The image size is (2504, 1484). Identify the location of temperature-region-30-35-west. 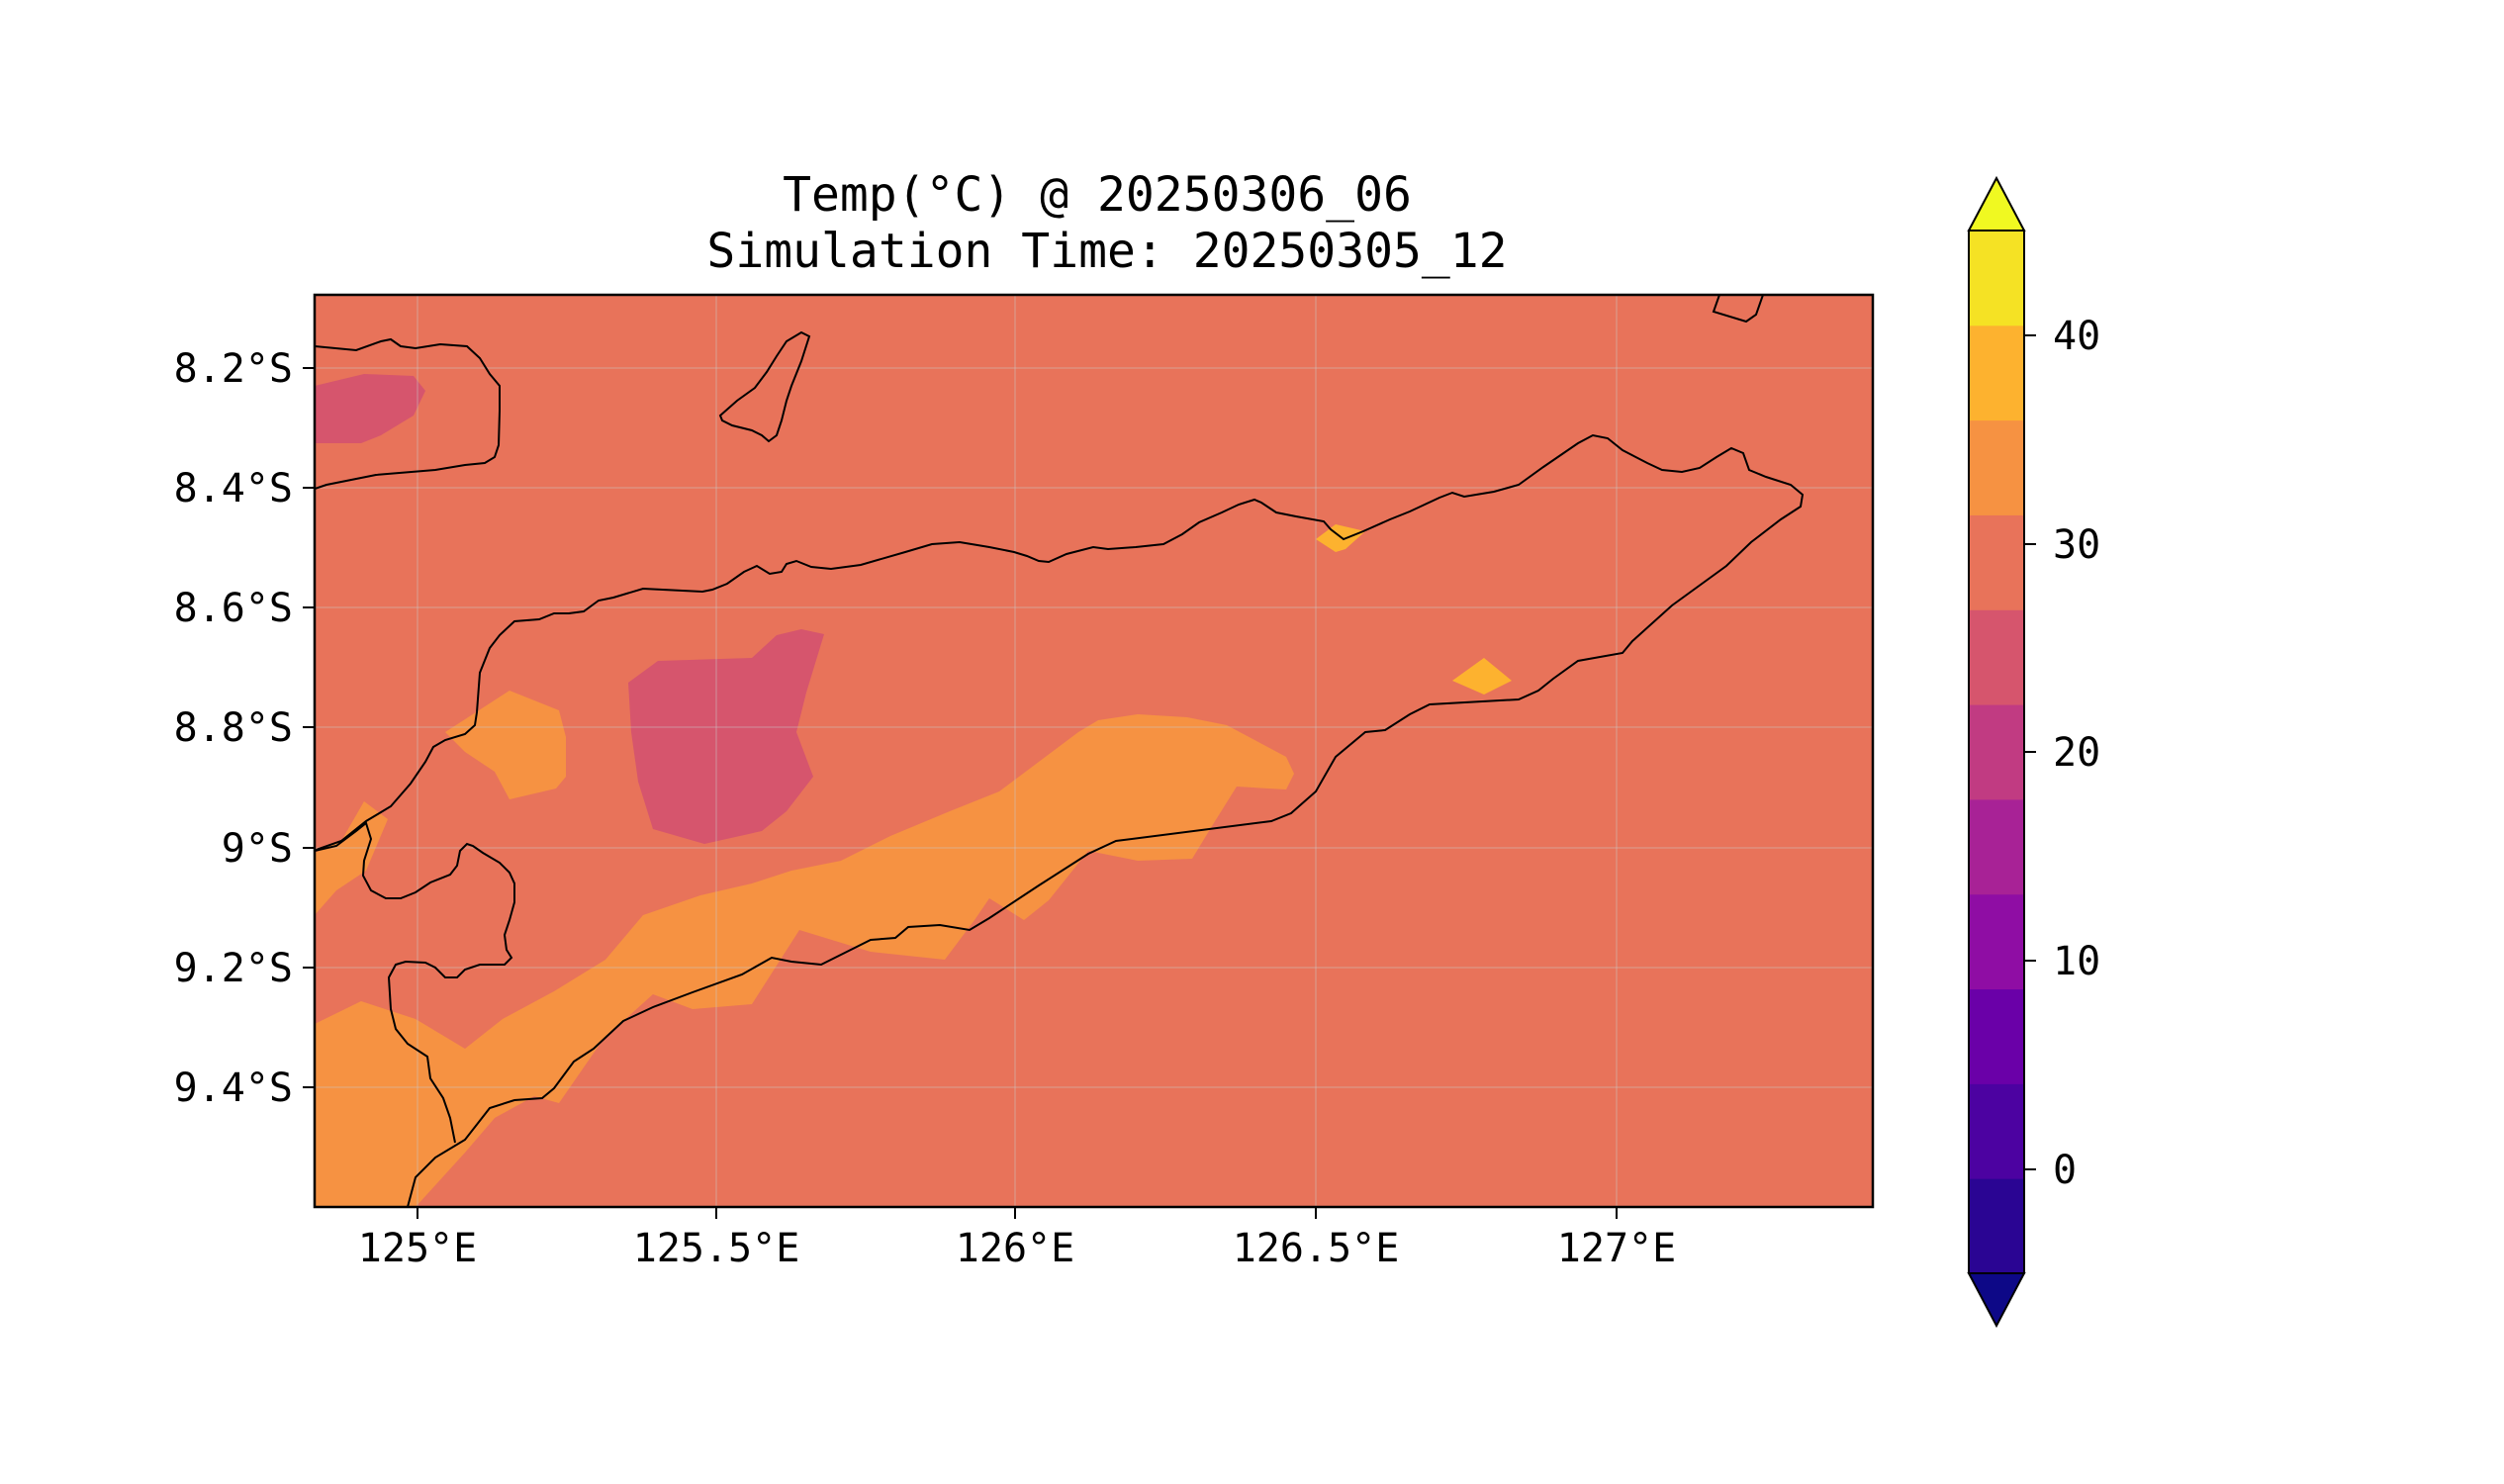
(351, 858).